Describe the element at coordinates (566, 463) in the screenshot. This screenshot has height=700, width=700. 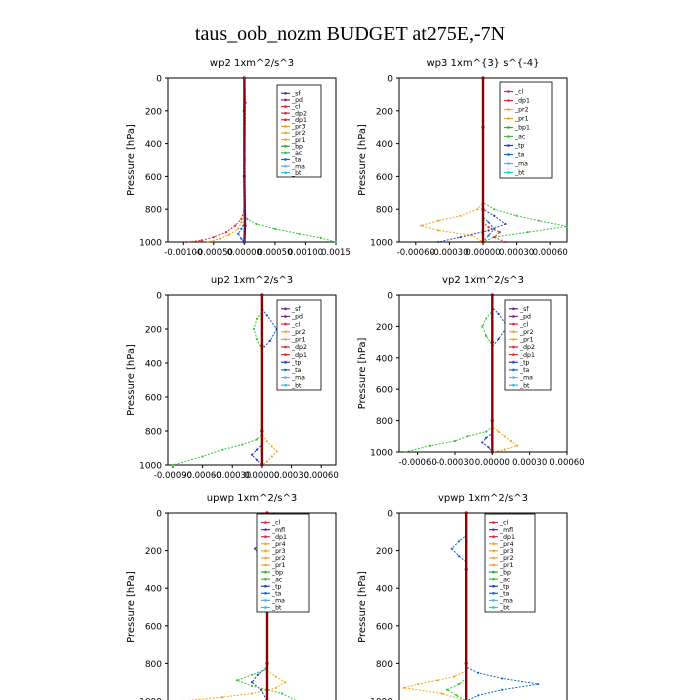
I see `x-tick-label: 0.00060` at that location.